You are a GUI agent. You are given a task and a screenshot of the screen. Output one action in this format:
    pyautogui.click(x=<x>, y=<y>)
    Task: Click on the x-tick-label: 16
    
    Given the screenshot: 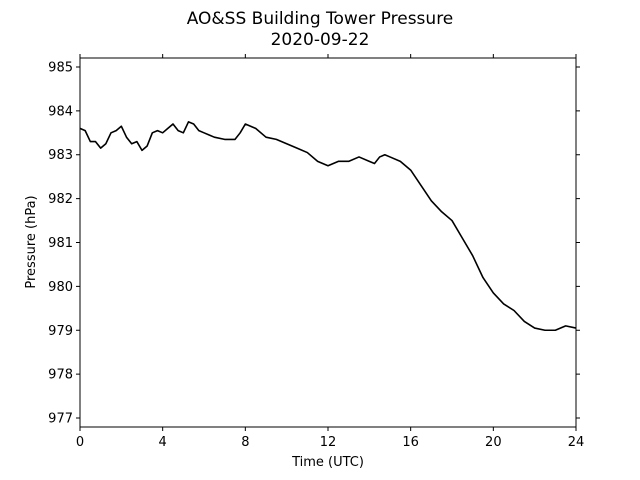 What is the action you would take?
    pyautogui.click(x=410, y=442)
    